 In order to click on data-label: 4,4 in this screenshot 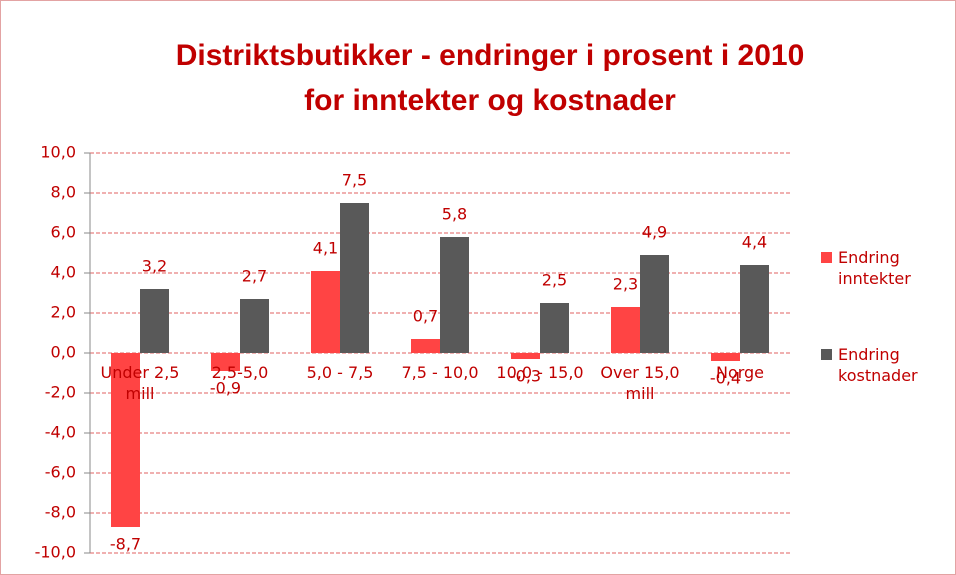, I will do `click(754, 242)`.